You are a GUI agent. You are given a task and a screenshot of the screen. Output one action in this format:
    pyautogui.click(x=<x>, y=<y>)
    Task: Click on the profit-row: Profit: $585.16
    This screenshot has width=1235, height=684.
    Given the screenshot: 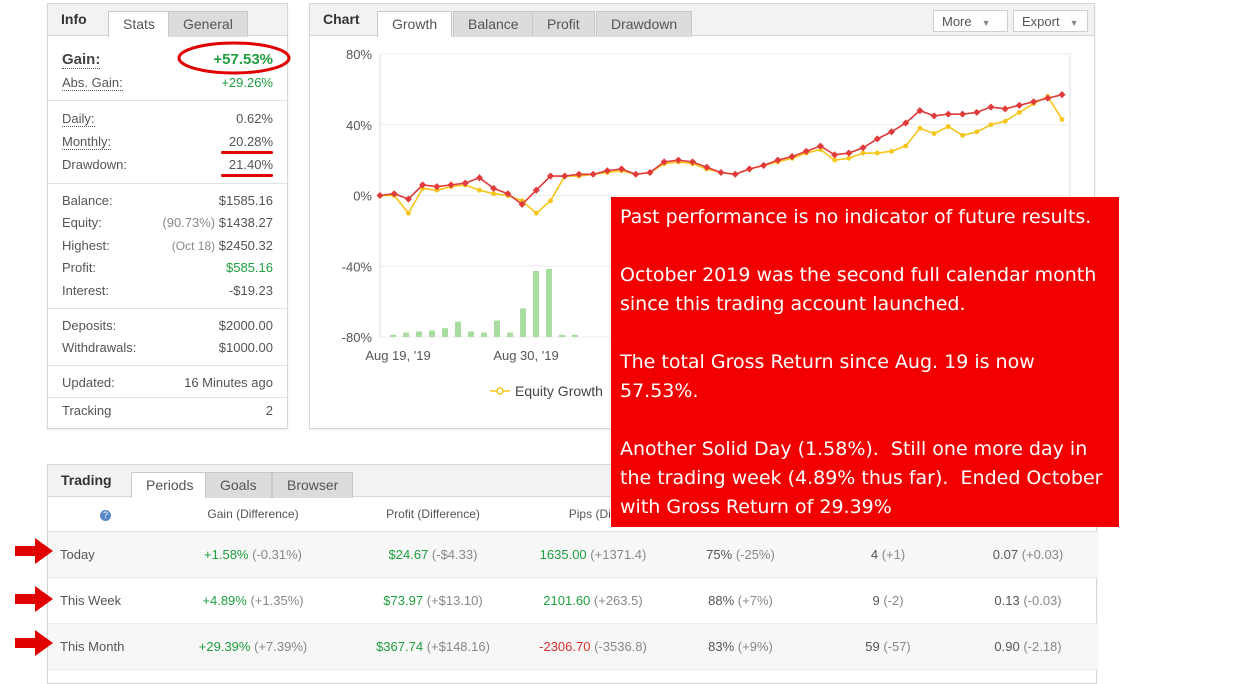 What is the action you would take?
    pyautogui.click(x=167, y=270)
    